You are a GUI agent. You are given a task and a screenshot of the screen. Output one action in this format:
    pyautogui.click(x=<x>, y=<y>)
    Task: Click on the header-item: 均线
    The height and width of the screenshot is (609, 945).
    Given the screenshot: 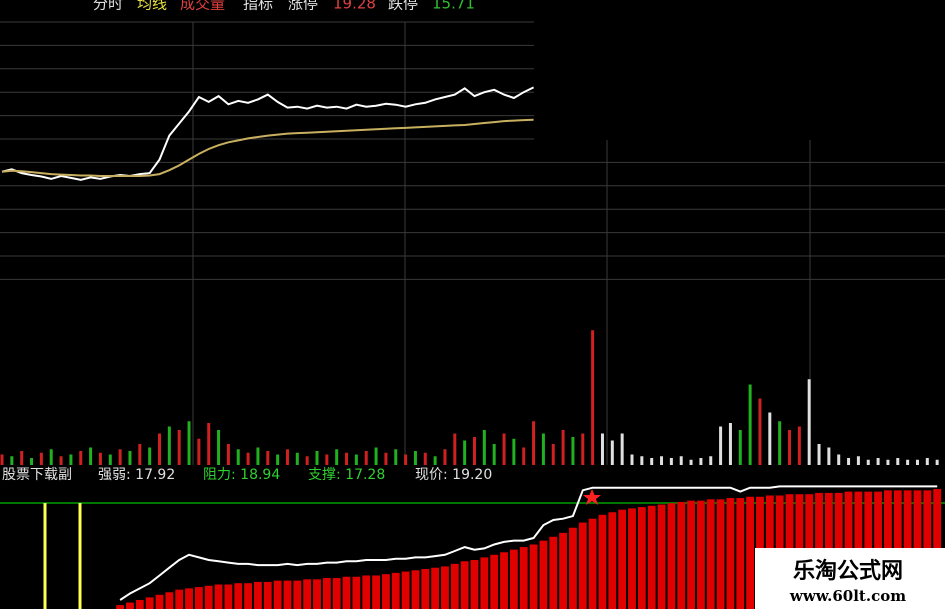 What is the action you would take?
    pyautogui.click(x=152, y=6)
    